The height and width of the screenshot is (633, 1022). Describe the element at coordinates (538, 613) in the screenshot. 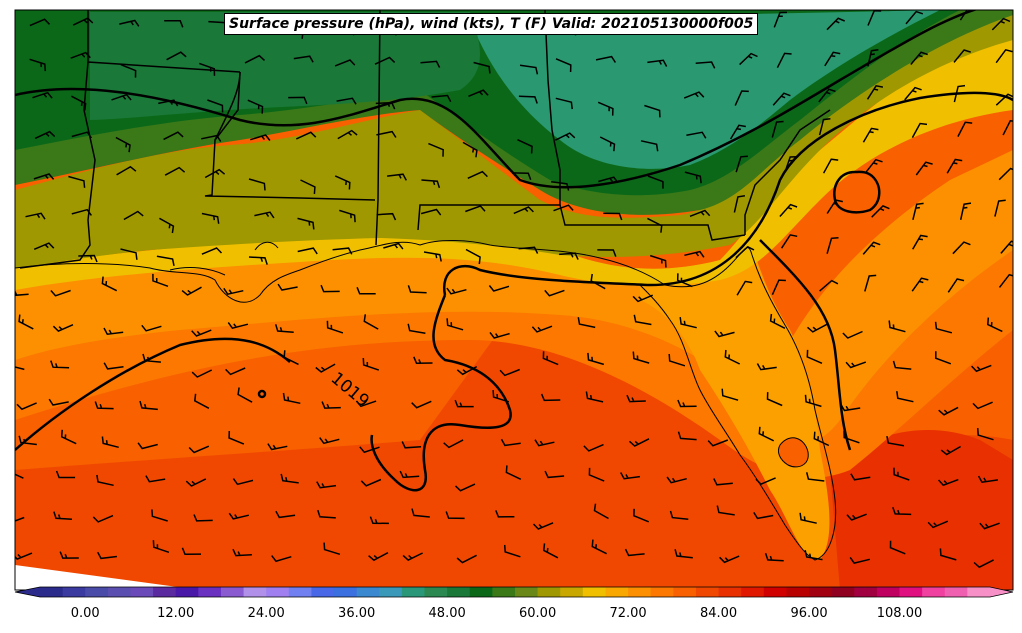

I see `colorbar-tick-label: 60.00` at that location.